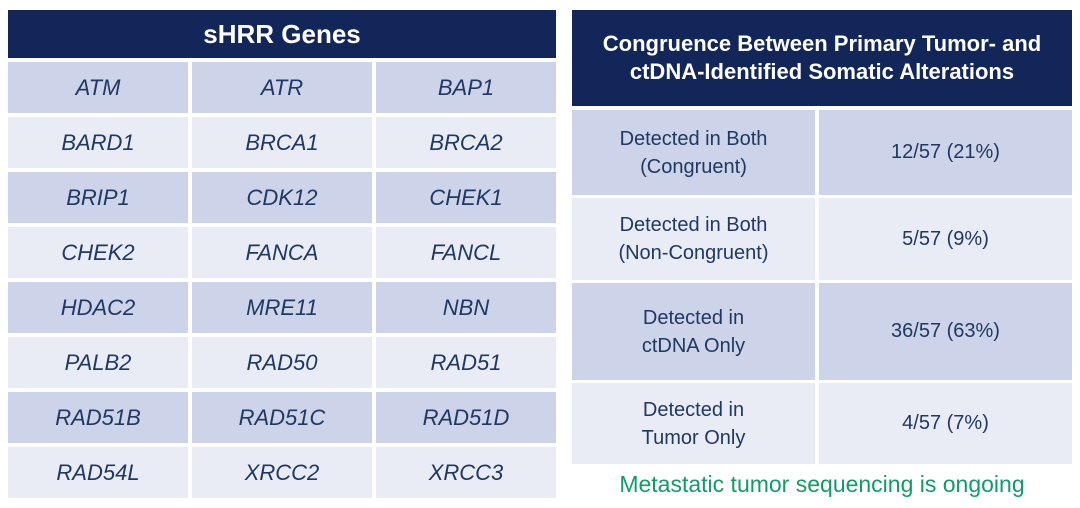 The width and height of the screenshot is (1080, 508). Describe the element at coordinates (98, 307) in the screenshot. I see `gene-cell: HDAC2` at that location.